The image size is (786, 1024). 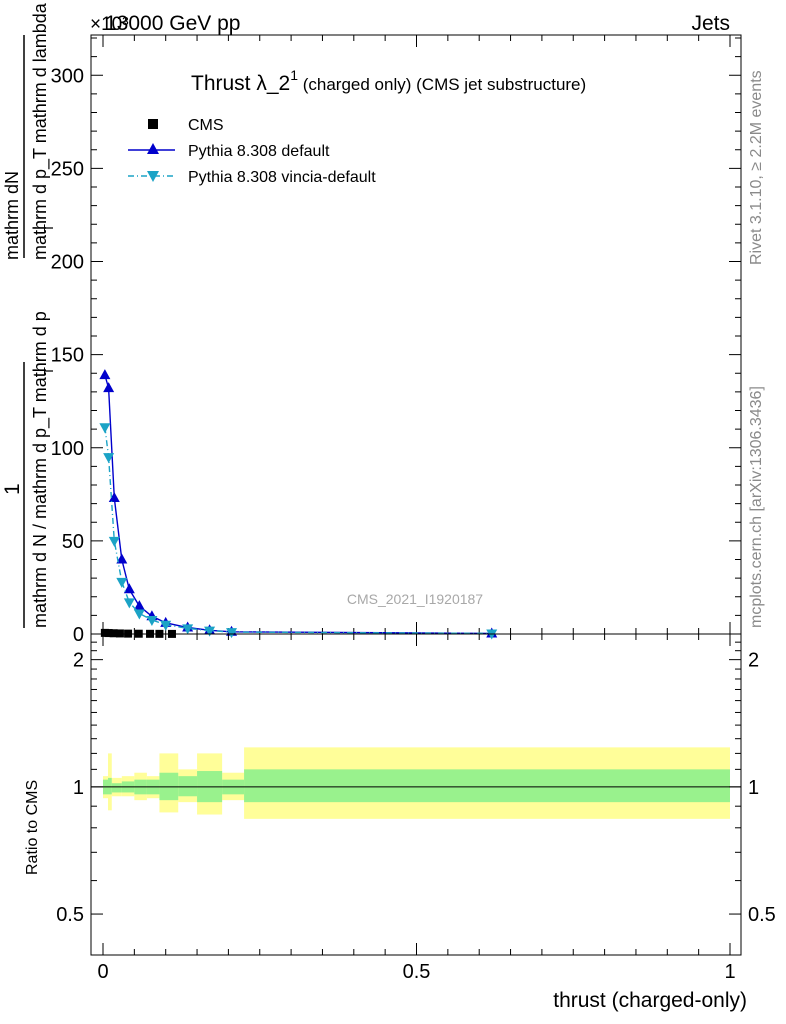 What do you see at coordinates (40, 131) in the screenshot?
I see `y-label-bottom: mathrm d p_T mathrm d lambda` at bounding box center [40, 131].